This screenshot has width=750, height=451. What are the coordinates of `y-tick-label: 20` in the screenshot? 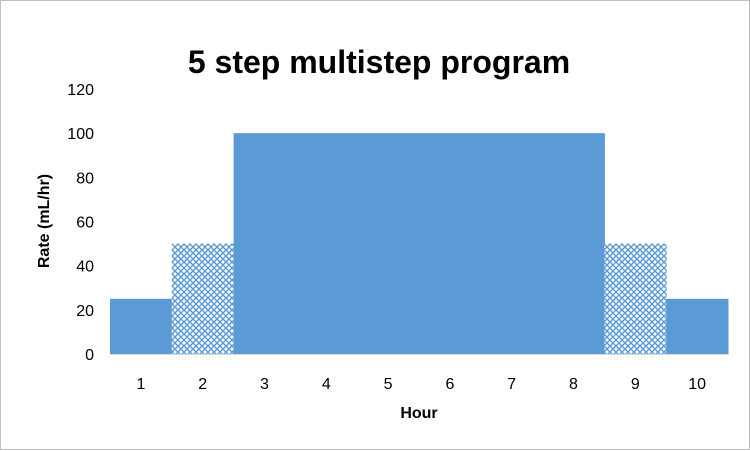 It's located at (85, 311).